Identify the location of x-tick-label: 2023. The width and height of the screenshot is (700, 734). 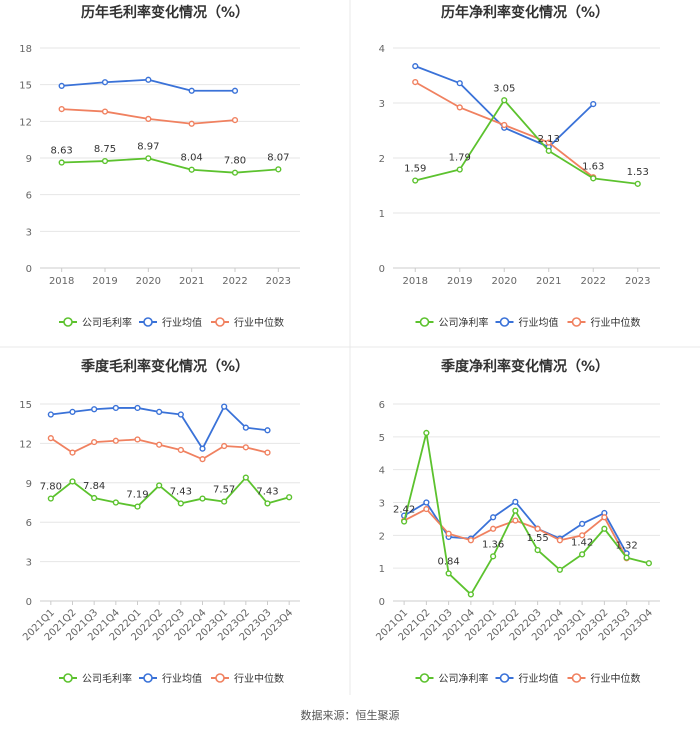
(637, 281).